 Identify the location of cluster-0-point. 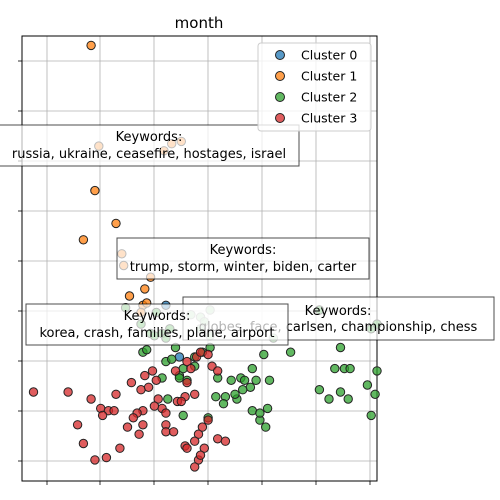
(179, 357).